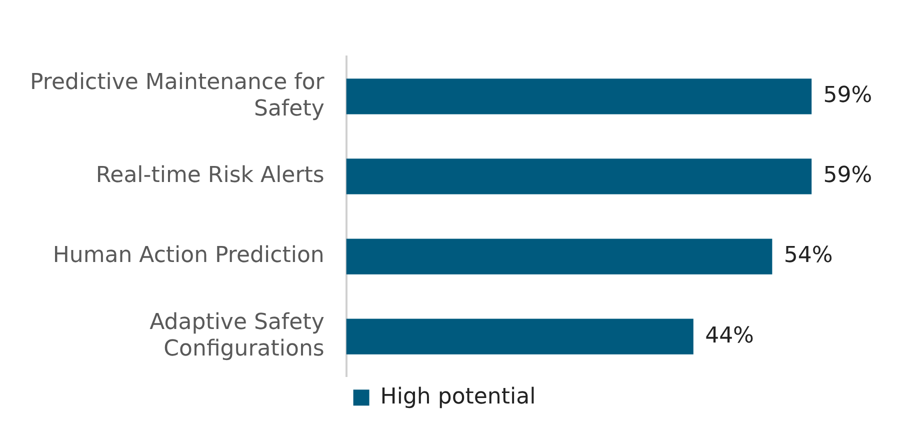  Describe the element at coordinates (237, 336) in the screenshot. I see `y-tick-label: Adaptive Safety Configurations` at that location.